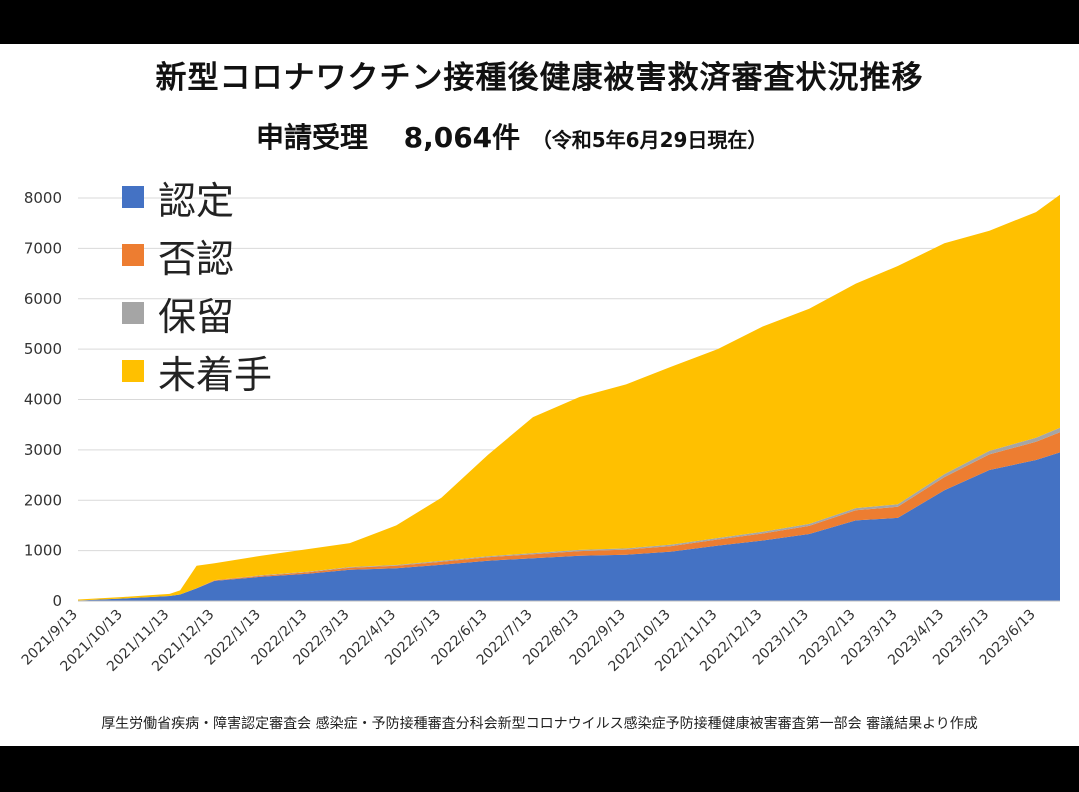  I want to click on legend-label: 未着手, so click(215, 374).